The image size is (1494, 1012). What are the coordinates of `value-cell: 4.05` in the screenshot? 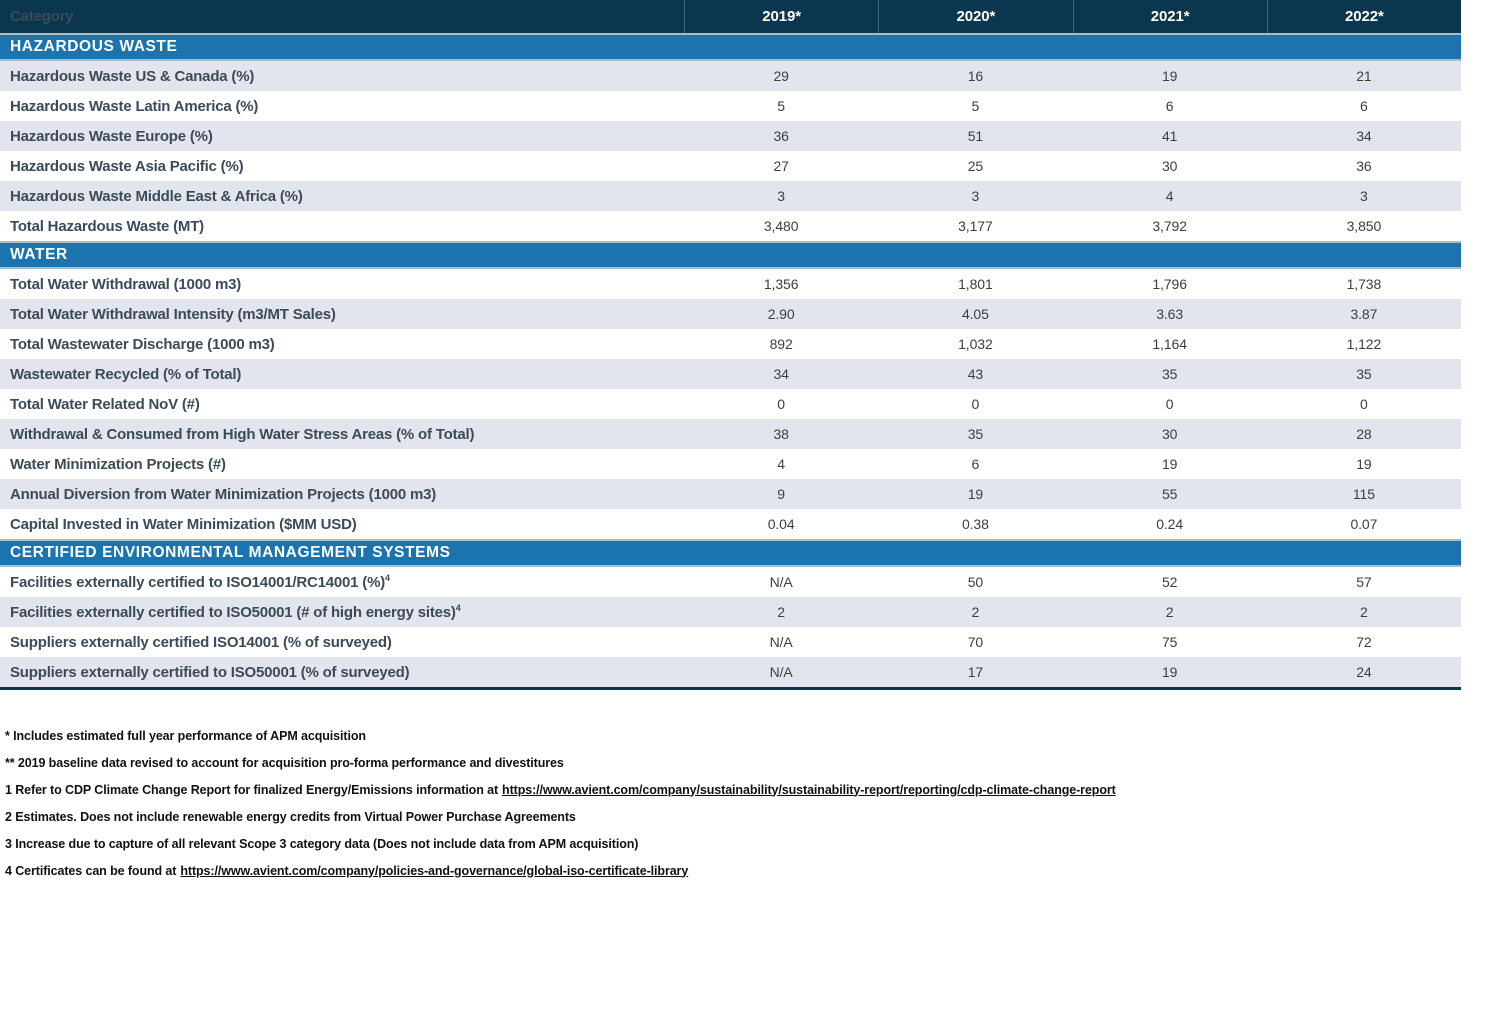 It's located at (975, 314).